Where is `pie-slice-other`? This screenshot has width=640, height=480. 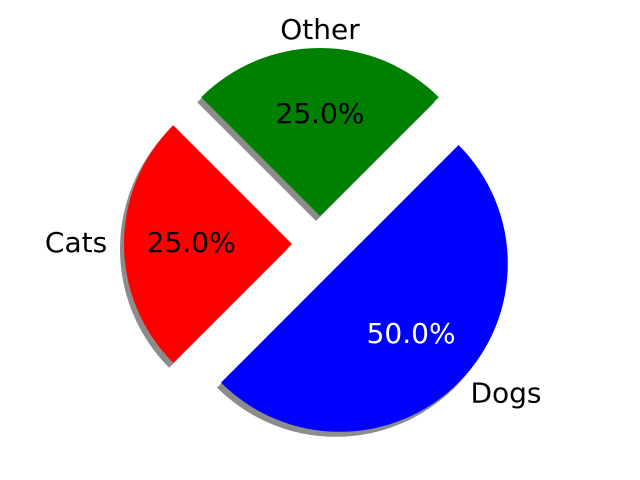
pie-slice-other is located at coordinates (320, 131).